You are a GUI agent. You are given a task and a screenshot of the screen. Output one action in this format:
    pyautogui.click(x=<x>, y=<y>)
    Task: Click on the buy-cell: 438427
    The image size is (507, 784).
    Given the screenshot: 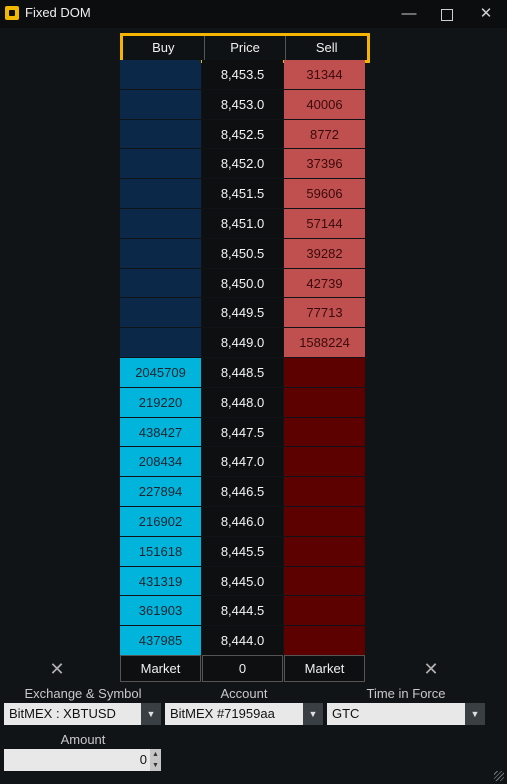 What is the action you would take?
    pyautogui.click(x=160, y=432)
    